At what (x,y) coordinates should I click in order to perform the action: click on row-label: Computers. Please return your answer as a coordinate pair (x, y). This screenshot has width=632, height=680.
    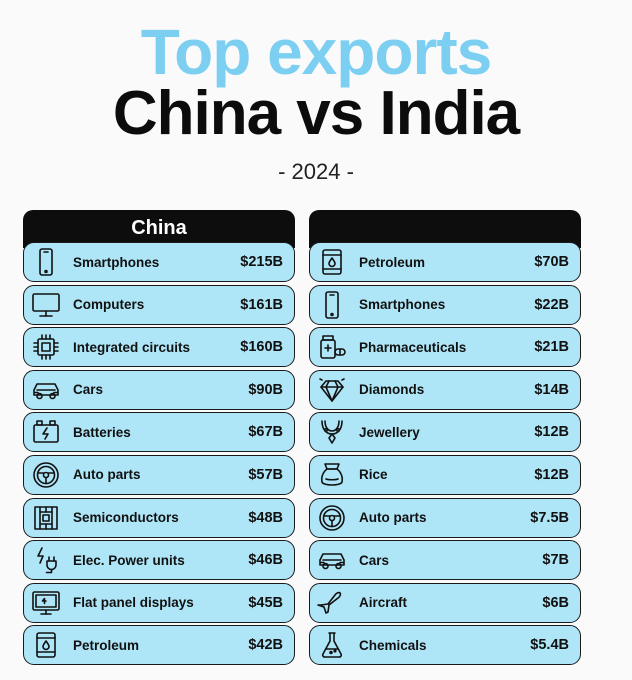
    Looking at the image, I should click on (109, 305).